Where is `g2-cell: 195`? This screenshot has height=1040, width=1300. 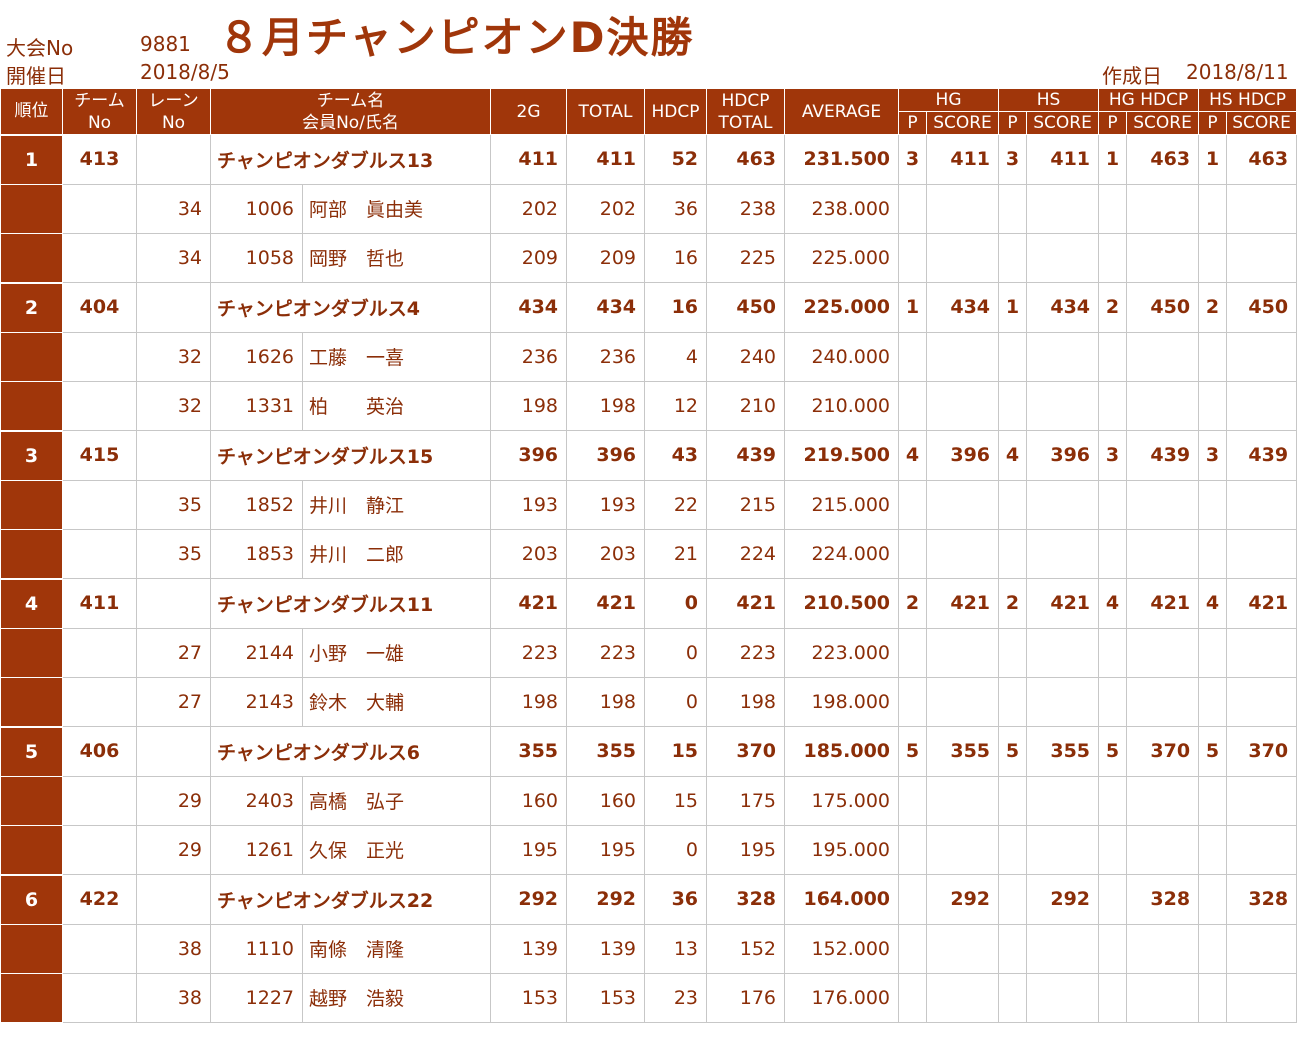 g2-cell: 195 is located at coordinates (529, 849).